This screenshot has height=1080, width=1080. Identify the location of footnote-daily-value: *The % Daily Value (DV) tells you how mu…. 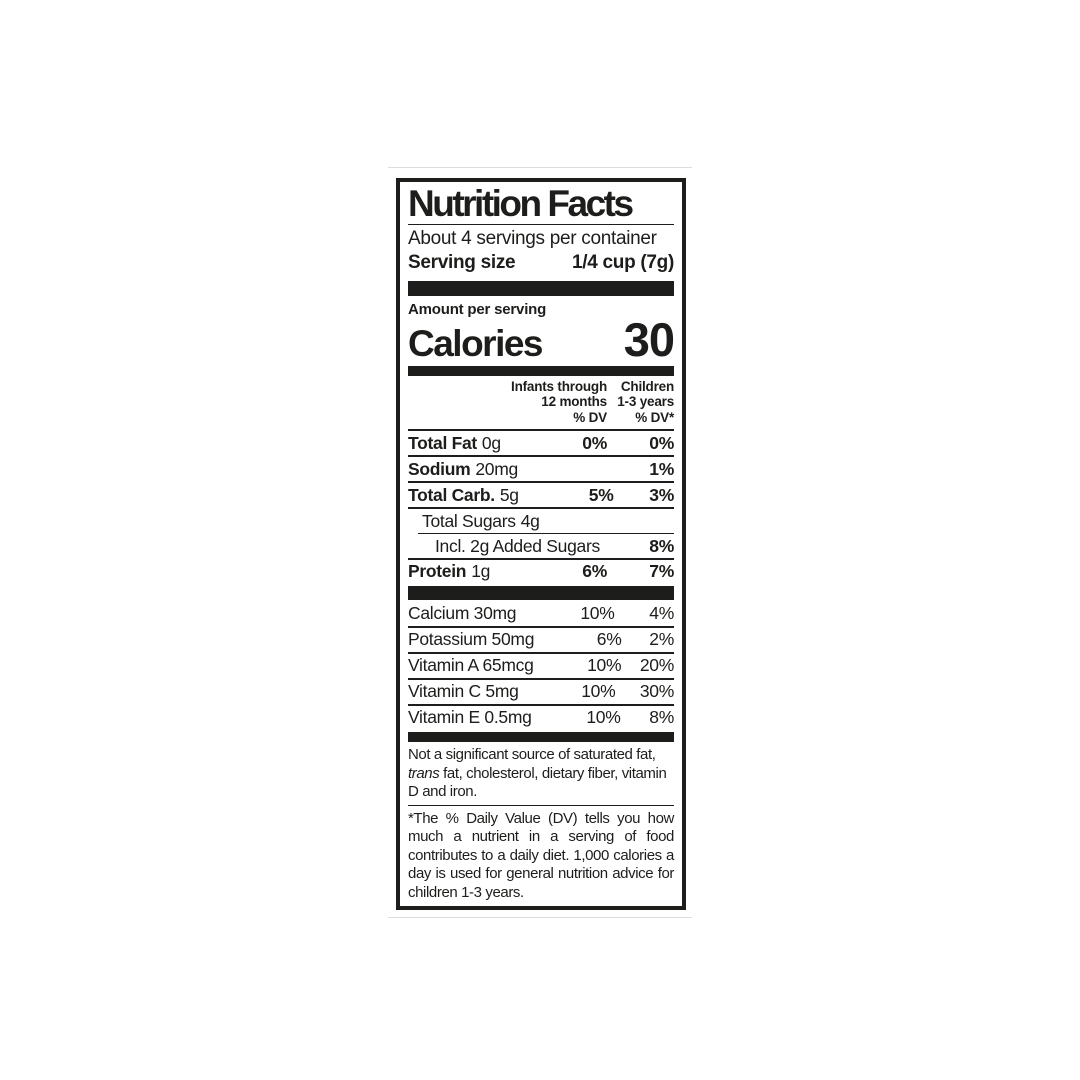
(541, 855).